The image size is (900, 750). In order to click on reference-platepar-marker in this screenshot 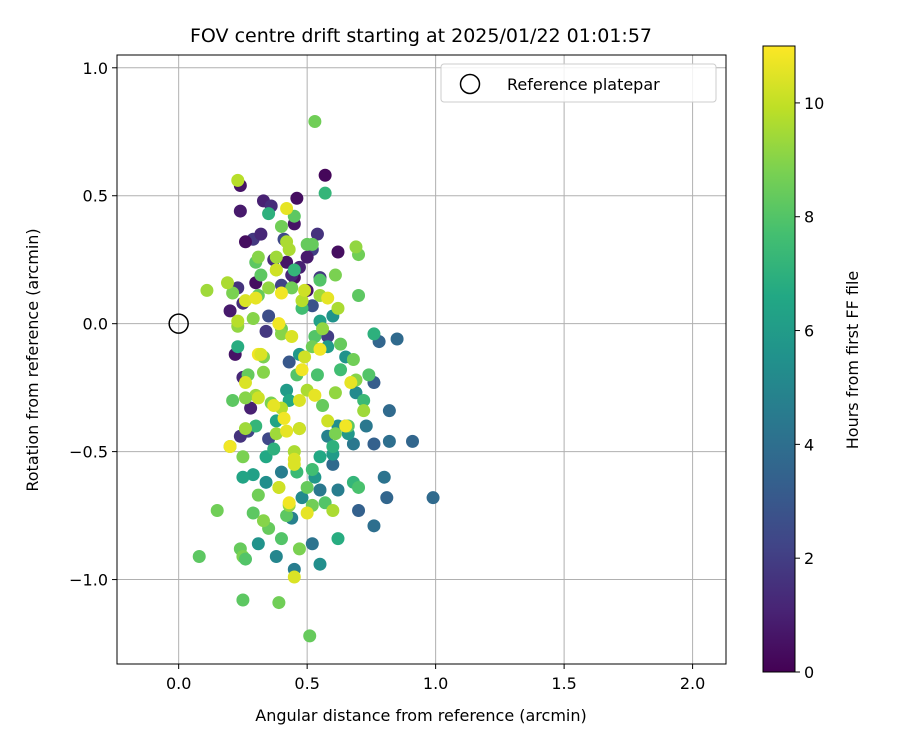, I will do `click(178, 323)`.